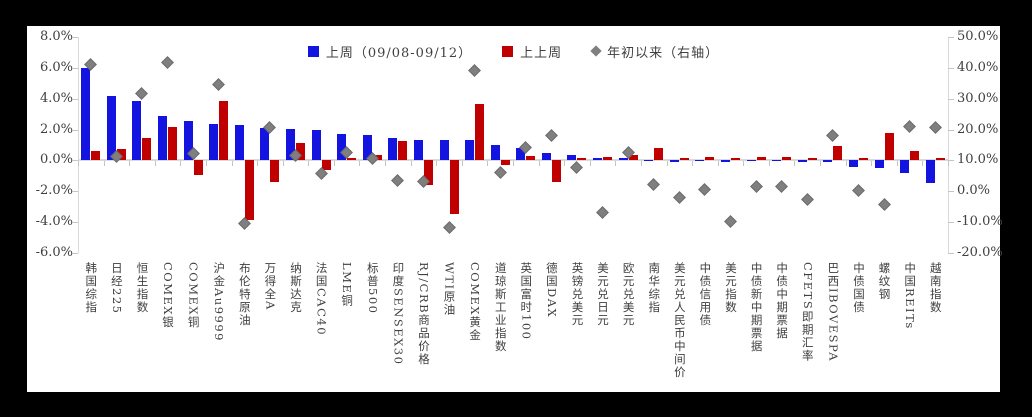 The image size is (1032, 417). I want to click on category-label: 欧元兑美元, so click(628, 294).